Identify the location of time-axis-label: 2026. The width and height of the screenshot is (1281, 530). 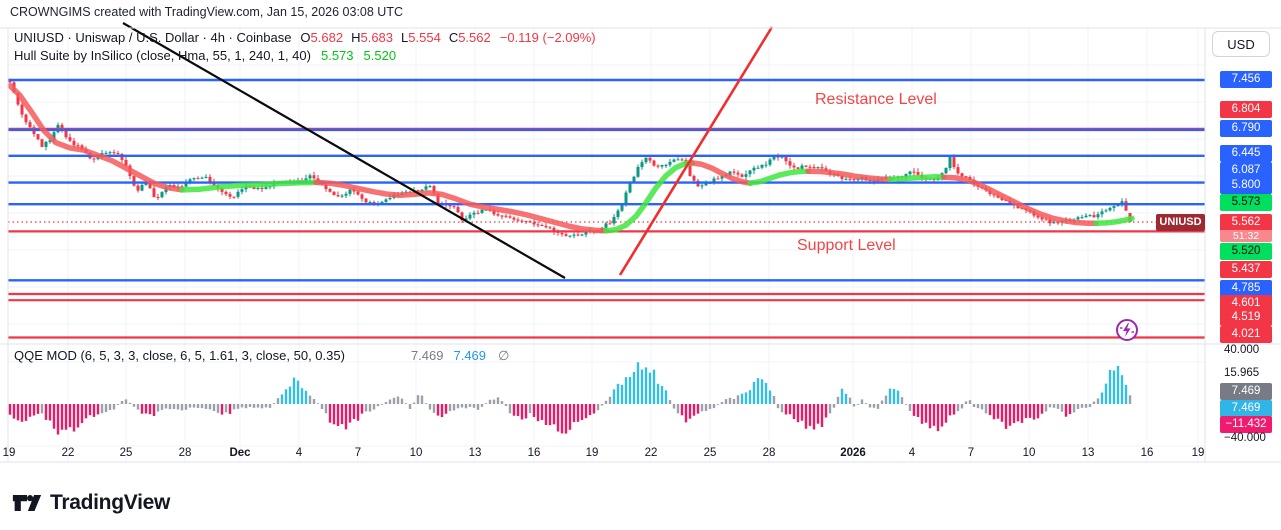
(853, 453).